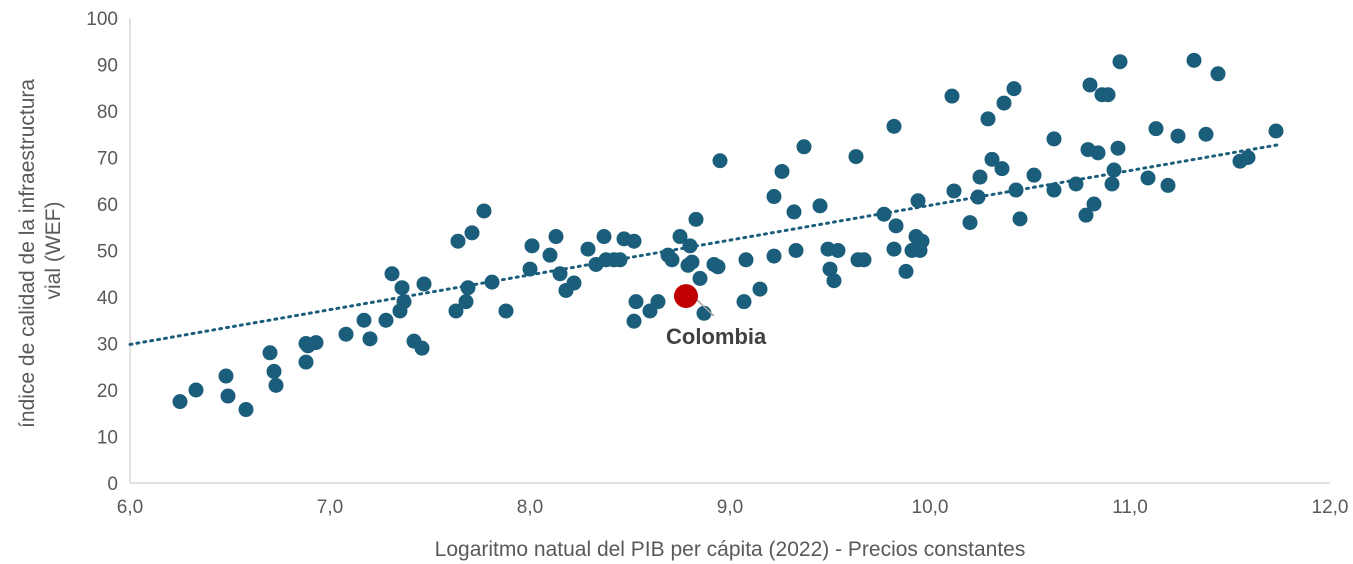  I want to click on x-tick-label: 7,0, so click(330, 507).